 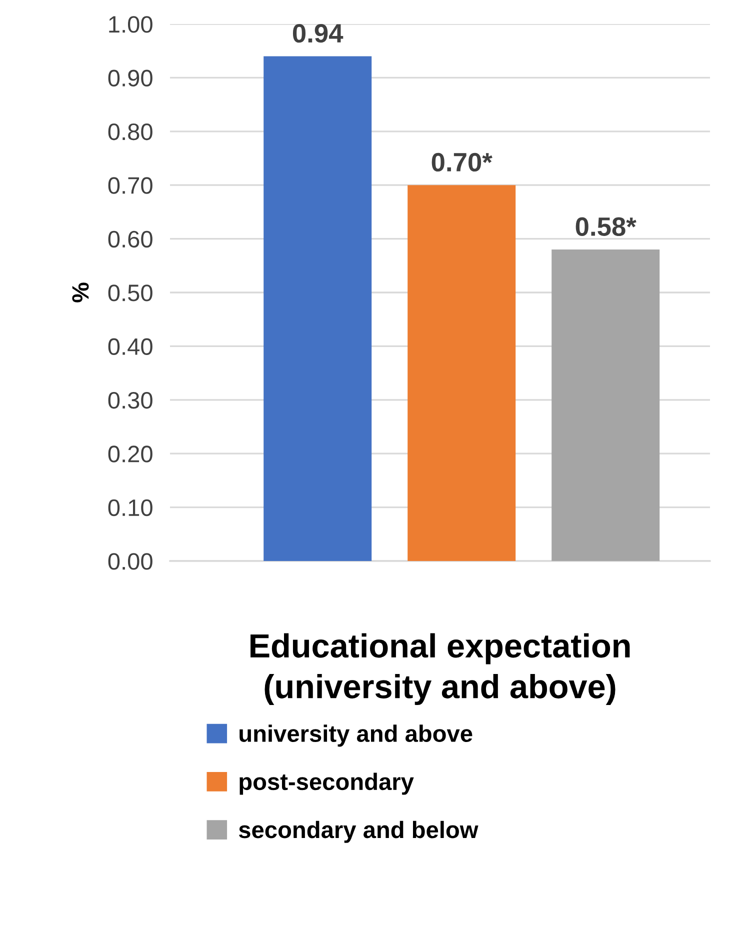 What do you see at coordinates (130, 185) in the screenshot?
I see `y-tick-label: 0.70` at bounding box center [130, 185].